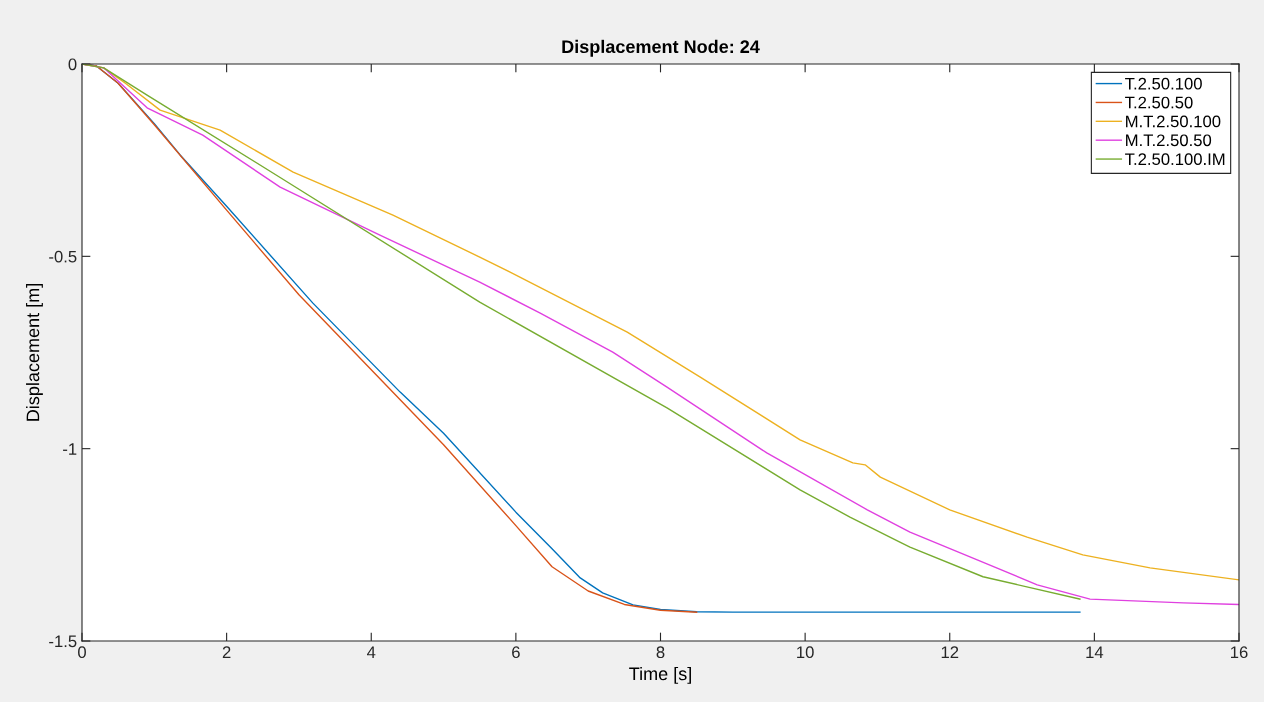 Image resolution: width=1264 pixels, height=702 pixels. I want to click on y-tick-label: -0.5, so click(63, 256).